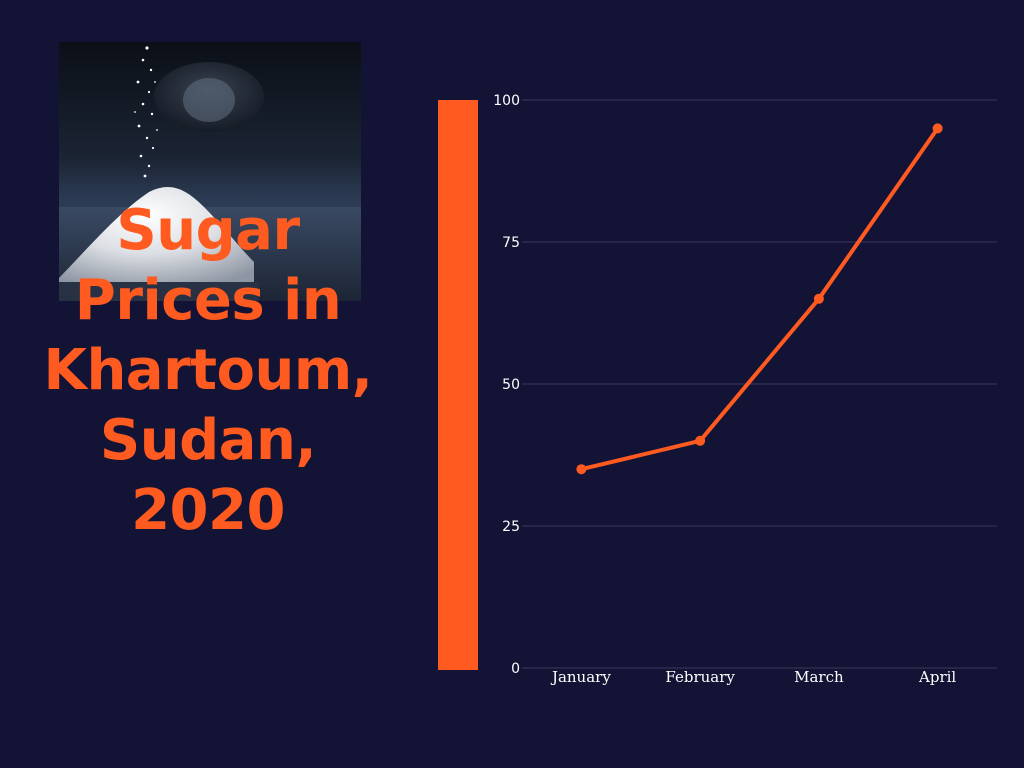  What do you see at coordinates (700, 677) in the screenshot?
I see `x-tick-label: February` at bounding box center [700, 677].